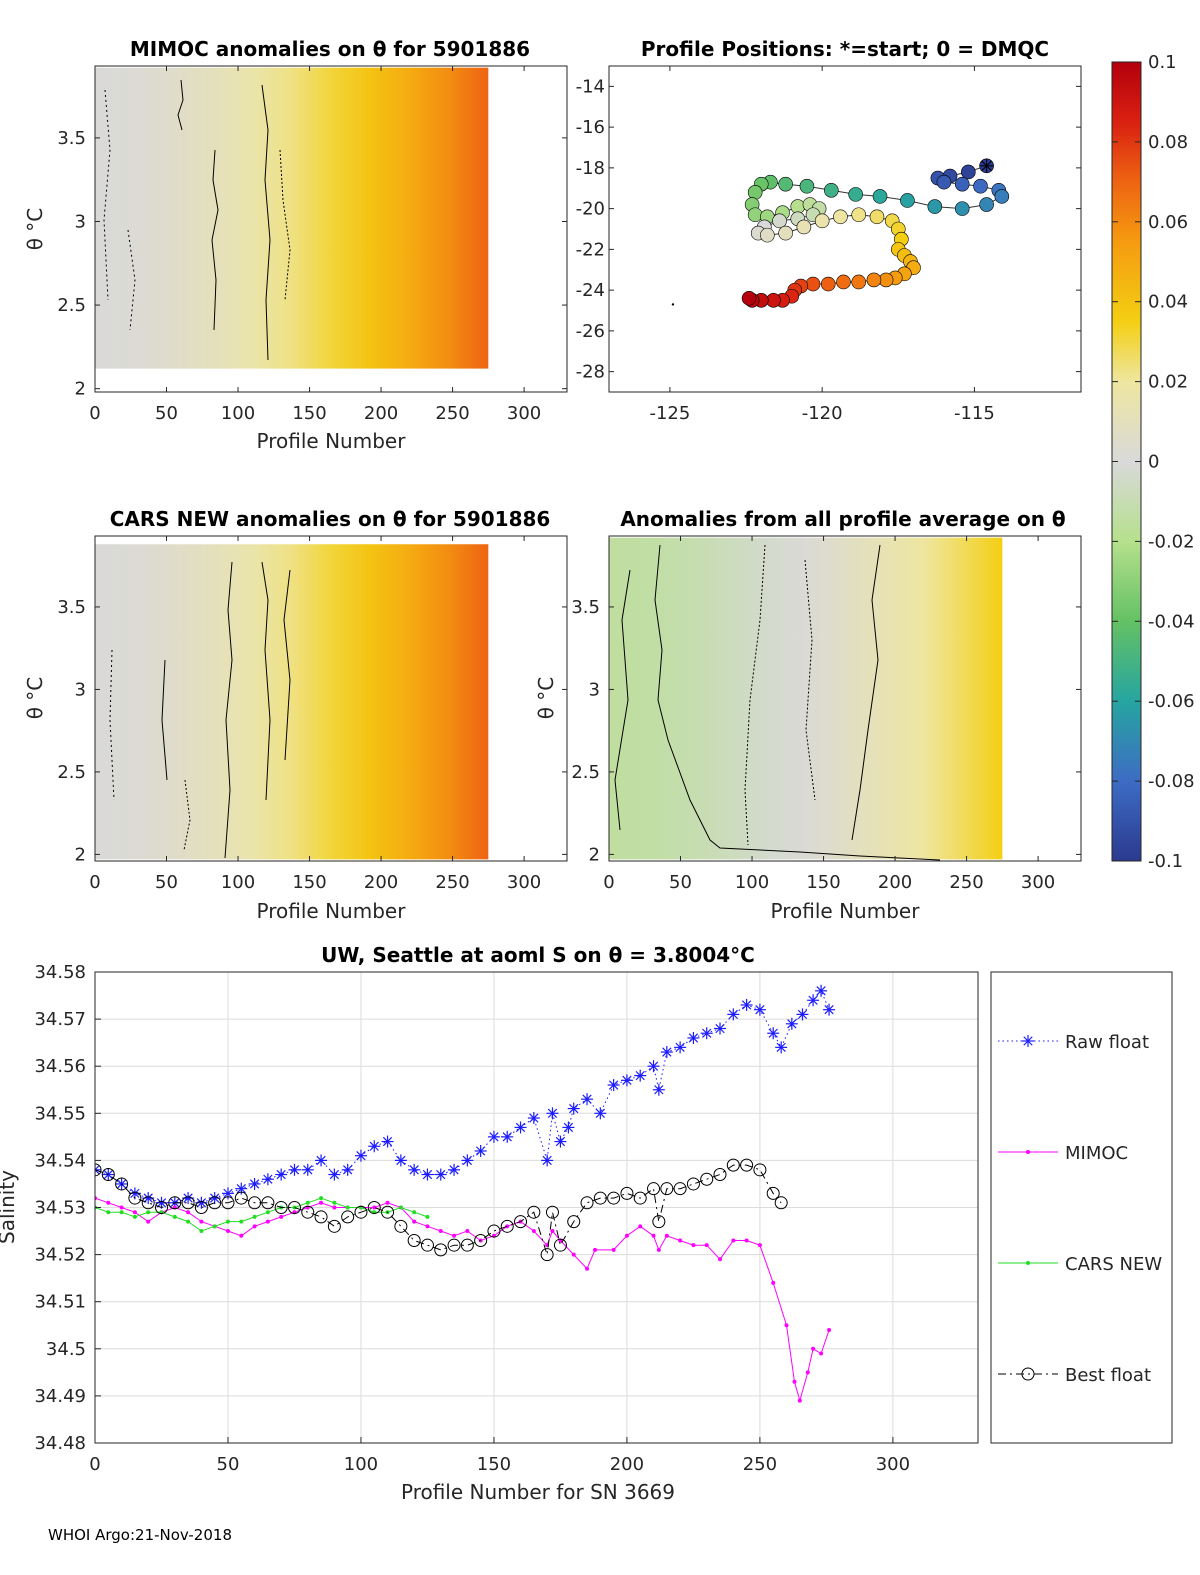 The width and height of the screenshot is (1200, 1575). What do you see at coordinates (538, 1492) in the screenshot?
I see `salinity-xlabel: Profile Number for SN 3669` at bounding box center [538, 1492].